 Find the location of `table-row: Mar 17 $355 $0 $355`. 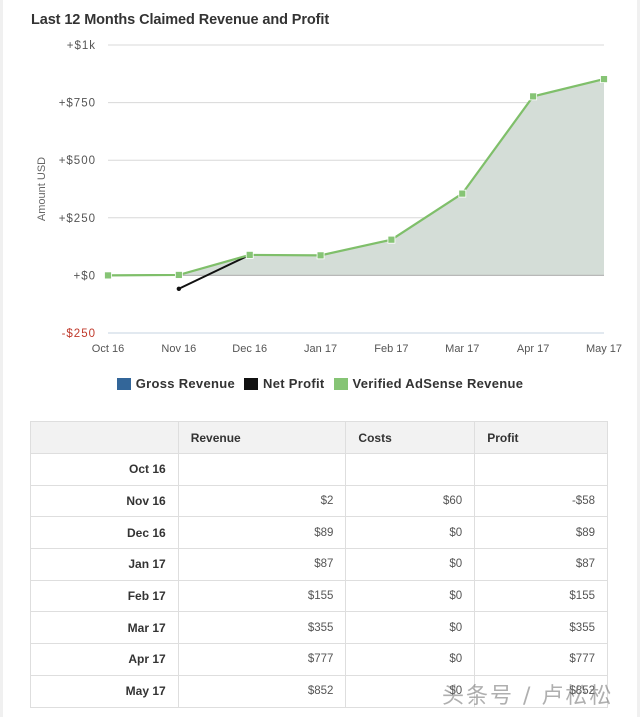

table-row: Mar 17 $355 $0 $355 is located at coordinates (319, 628).